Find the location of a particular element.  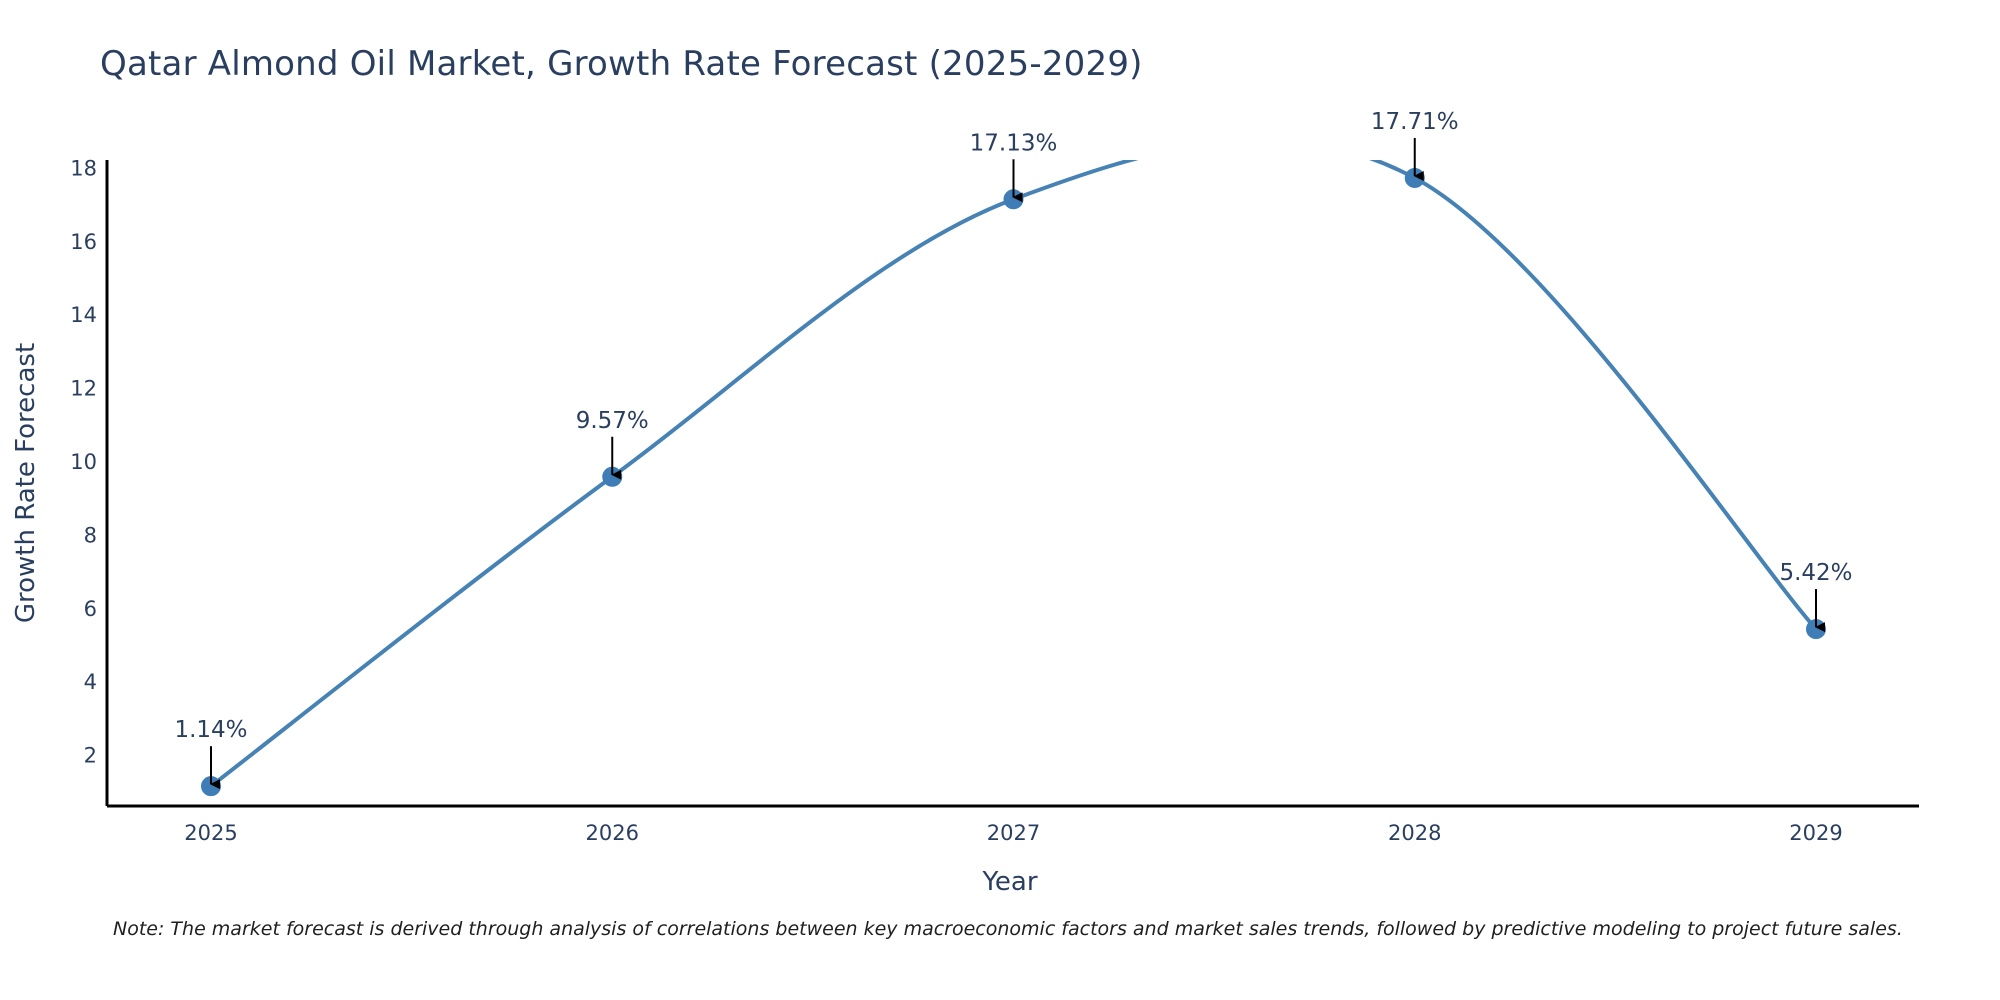

y-tick-label: 18 is located at coordinates (83, 168).